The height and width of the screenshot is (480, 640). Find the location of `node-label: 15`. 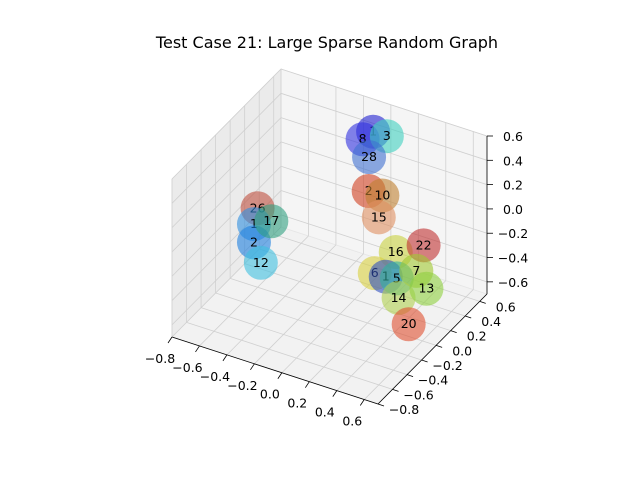

node-label: 15 is located at coordinates (379, 216).